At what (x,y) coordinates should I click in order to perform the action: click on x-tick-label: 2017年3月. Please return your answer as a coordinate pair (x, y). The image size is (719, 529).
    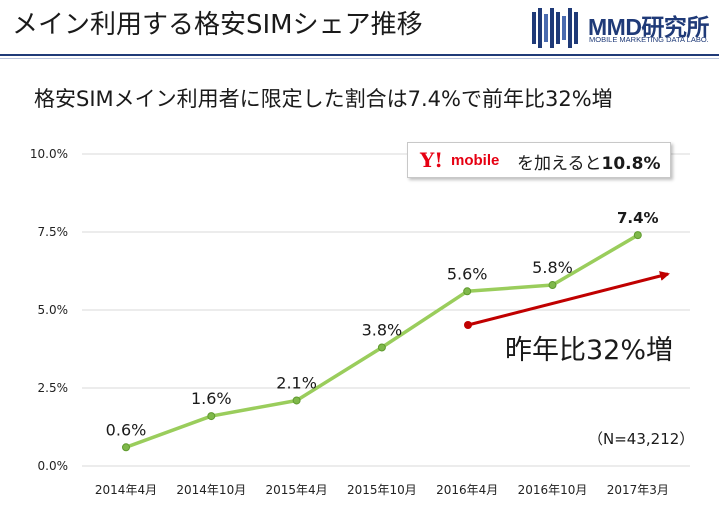
    Looking at the image, I should click on (638, 490).